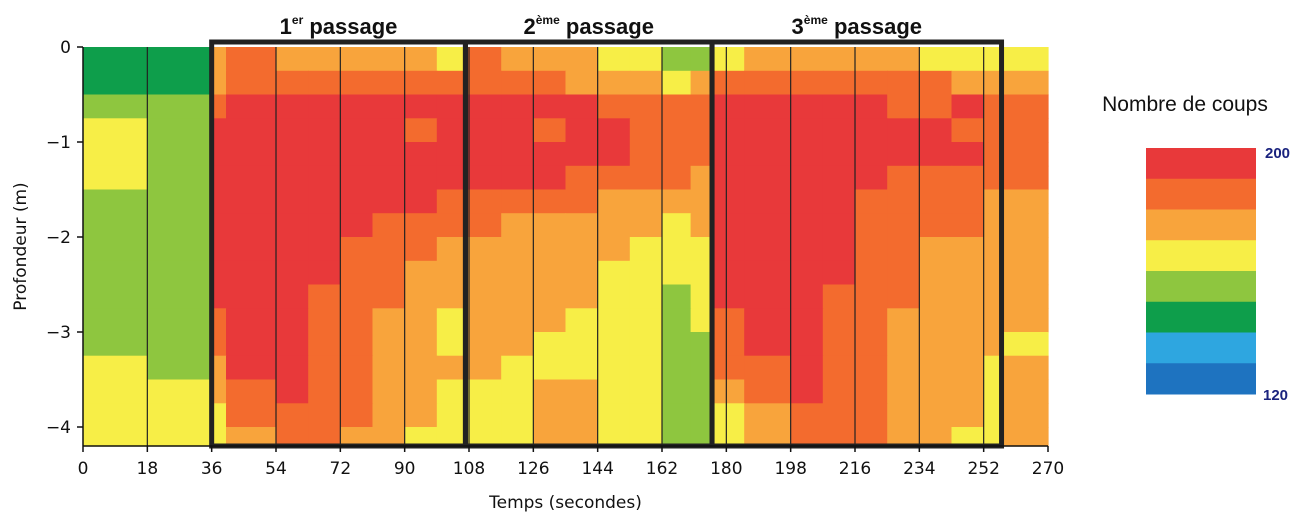  What do you see at coordinates (276, 469) in the screenshot?
I see `x-tick-label: 54` at bounding box center [276, 469].